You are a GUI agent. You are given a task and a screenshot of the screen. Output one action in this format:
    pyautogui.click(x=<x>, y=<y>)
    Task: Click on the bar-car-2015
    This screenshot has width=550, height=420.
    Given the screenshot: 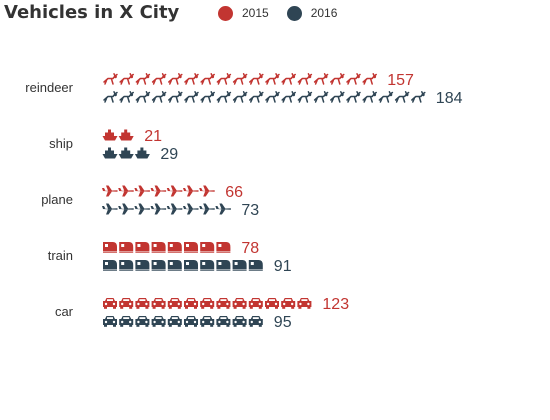 What is the action you would take?
    pyautogui.click(x=207, y=303)
    